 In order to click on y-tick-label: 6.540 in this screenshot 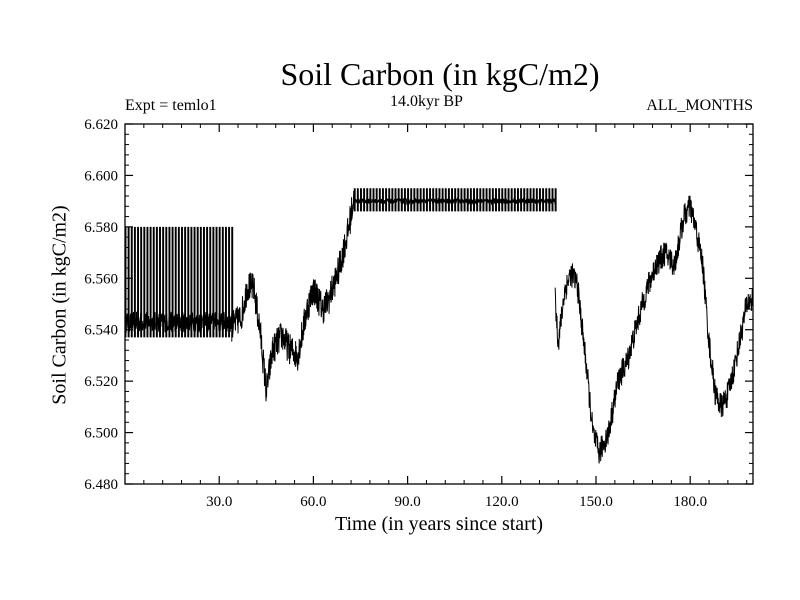, I will do `click(101, 331)`.